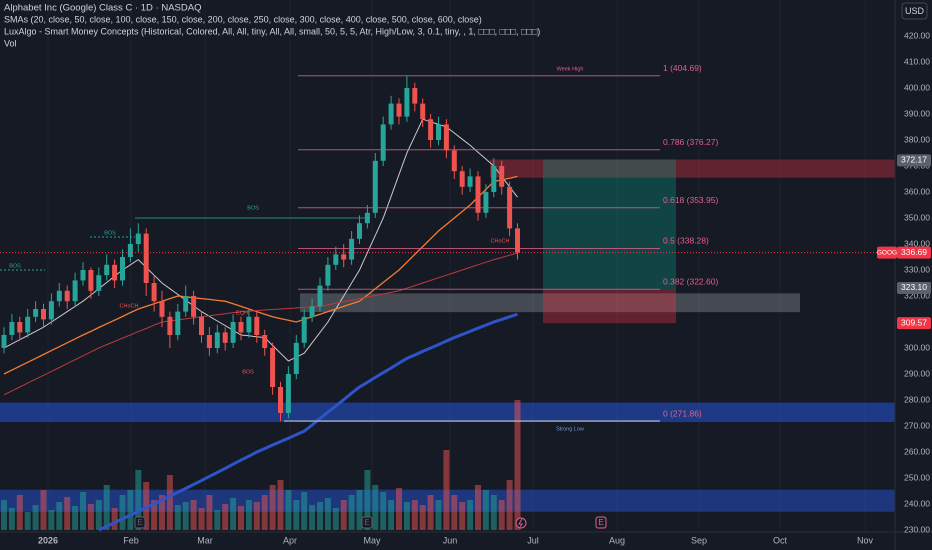  I want to click on x-tick-label: Nov, so click(865, 540).